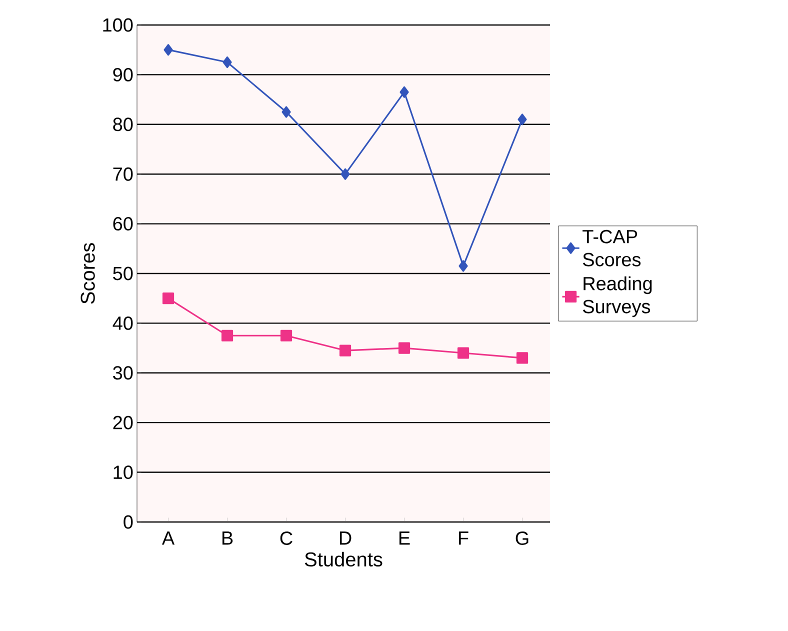 This screenshot has height=631, width=788. I want to click on x-tick-label: G, so click(522, 538).